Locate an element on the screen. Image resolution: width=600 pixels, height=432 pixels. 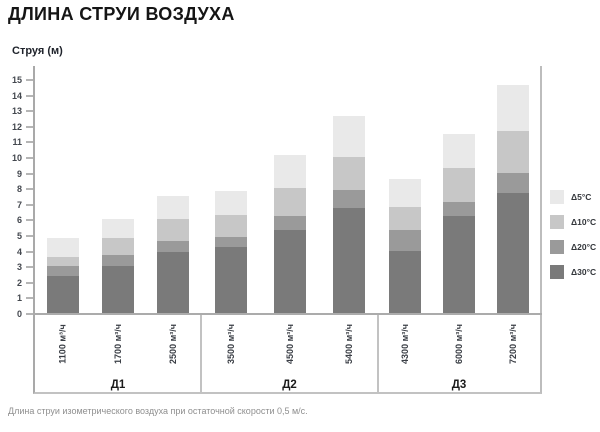
tick-label: 14 is located at coordinates (16, 95).